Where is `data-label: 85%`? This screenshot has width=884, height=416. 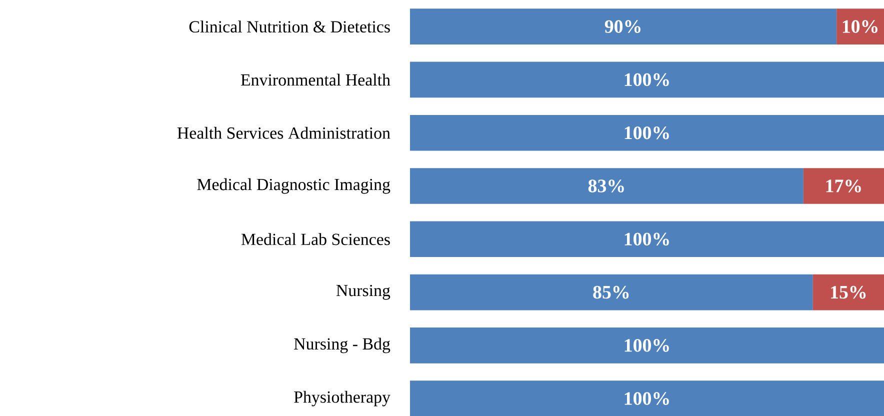 data-label: 85% is located at coordinates (611, 292).